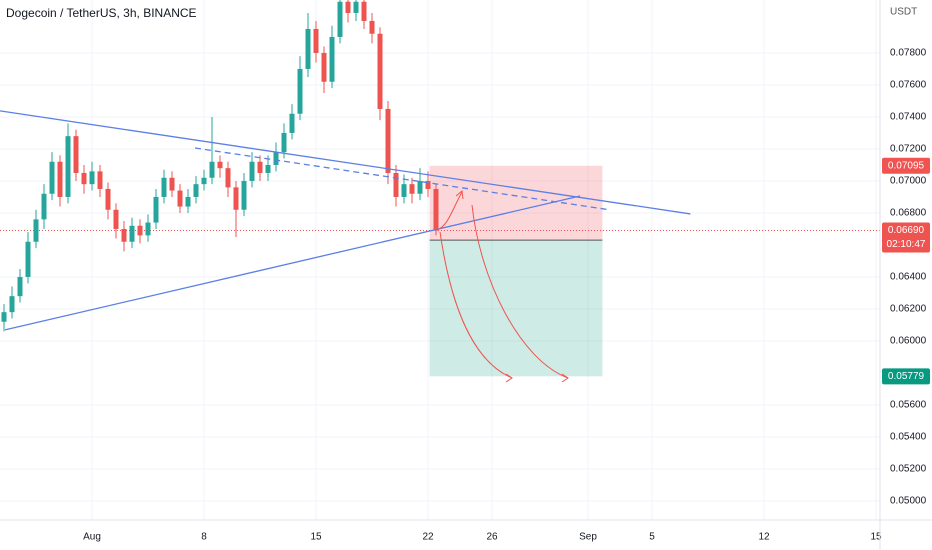 This screenshot has height=550, width=932. What do you see at coordinates (908, 277) in the screenshot?
I see `y-tick-label: 0.06400` at bounding box center [908, 277].